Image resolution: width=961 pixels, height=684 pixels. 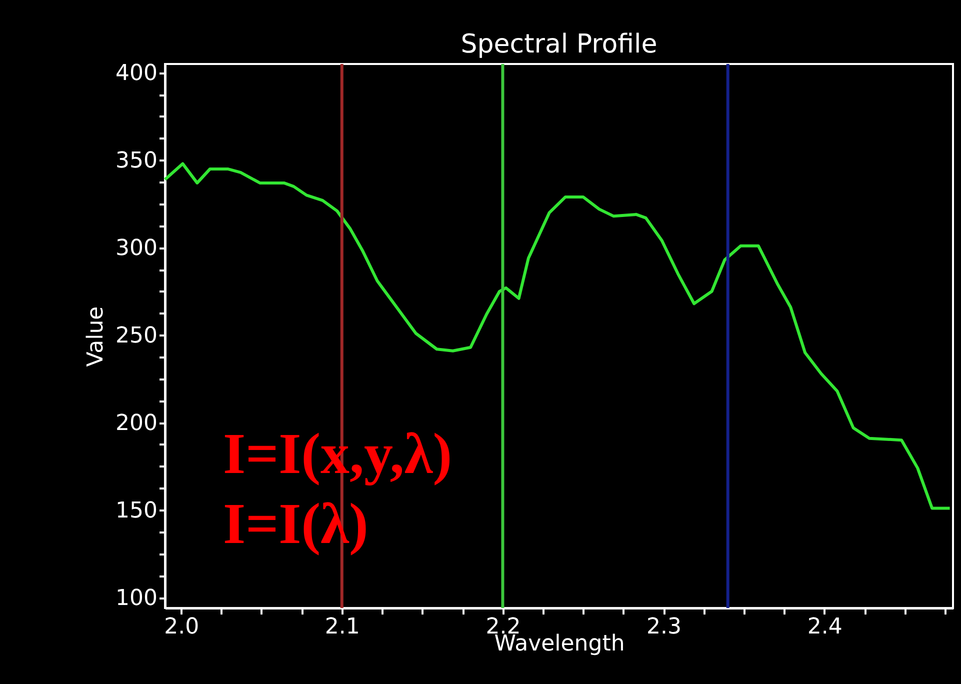 I want to click on y-tick-label: 300, so click(x=137, y=249).